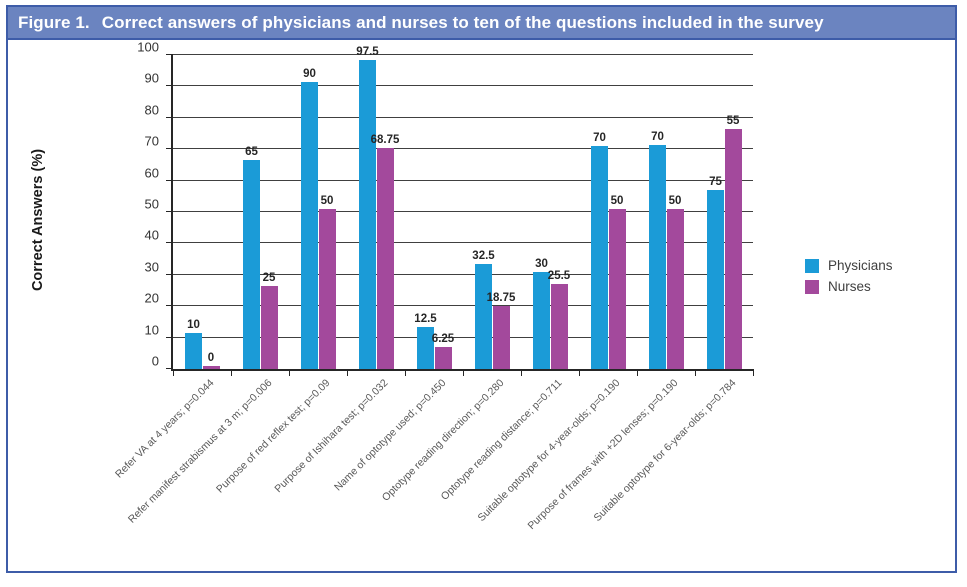 The width and height of the screenshot is (967, 587). What do you see at coordinates (483, 255) in the screenshot?
I see `bar-label-physicians-5: 32.5` at bounding box center [483, 255].